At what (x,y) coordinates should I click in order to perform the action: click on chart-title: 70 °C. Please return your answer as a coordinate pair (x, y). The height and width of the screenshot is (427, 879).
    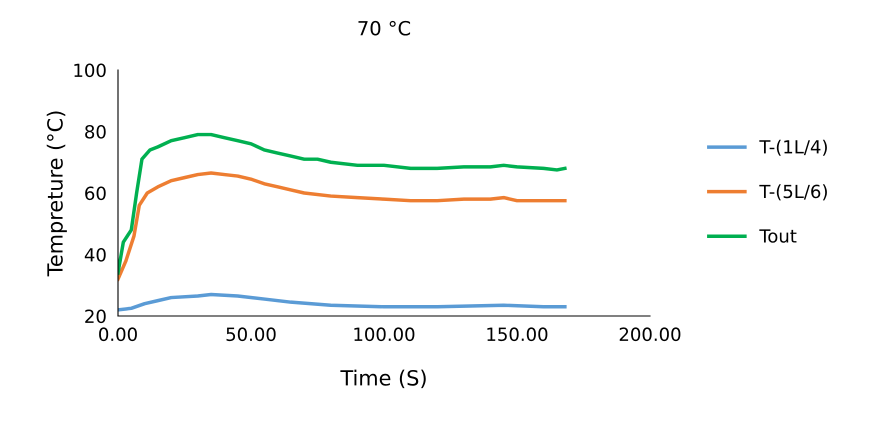
    Looking at the image, I should click on (384, 28).